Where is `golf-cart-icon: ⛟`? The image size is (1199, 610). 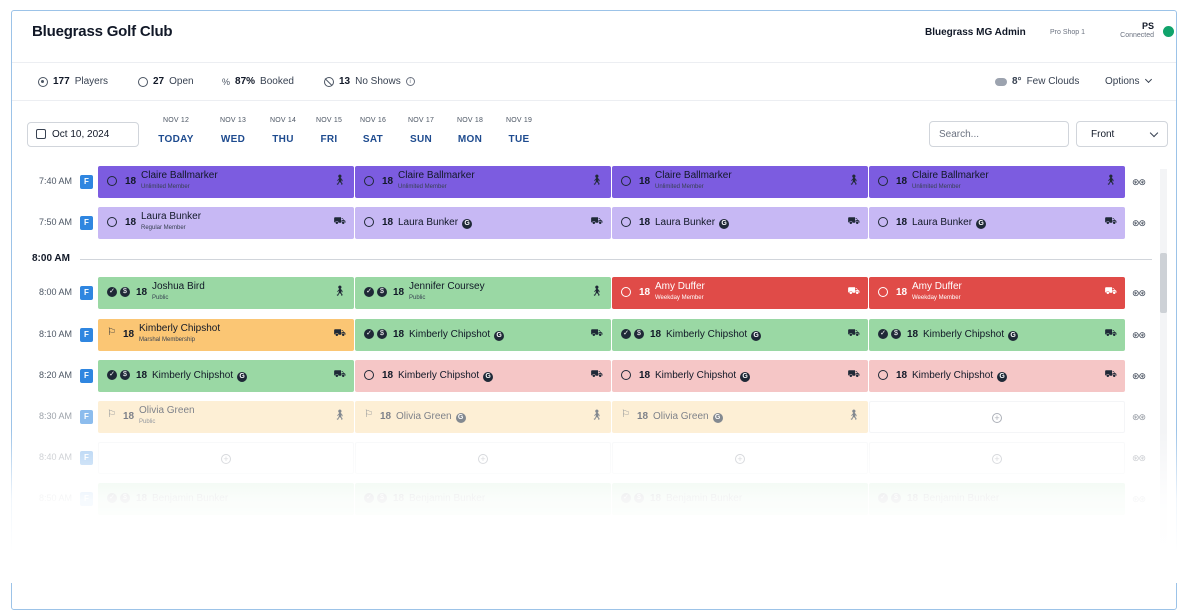 golf-cart-icon: ⛟ is located at coordinates (1110, 291).